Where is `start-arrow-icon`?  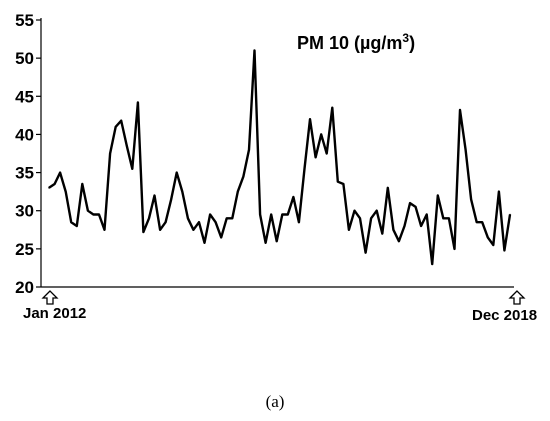 start-arrow-icon is located at coordinates (50, 297).